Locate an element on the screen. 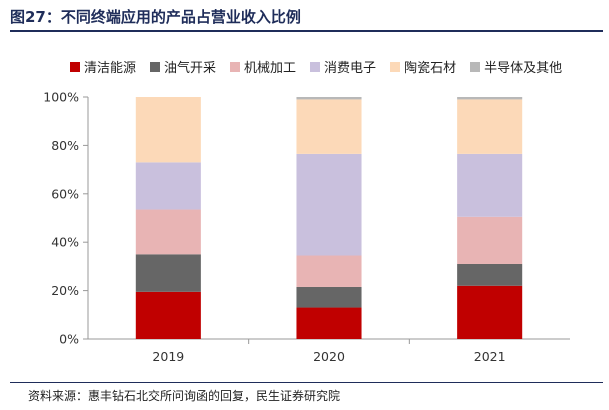 The image size is (609, 410). y-tick-label: 20% is located at coordinates (65, 290).